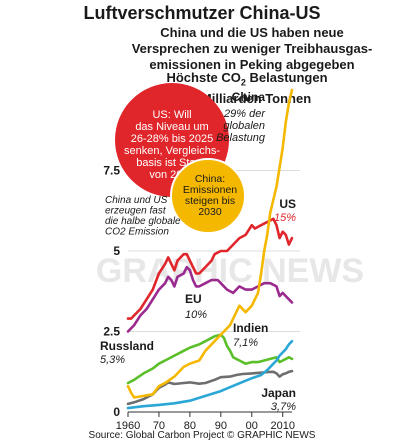 The image size is (404, 447). What do you see at coordinates (286, 77) in the screenshot?
I see `y-axis-label-suffix: Belastungen` at bounding box center [286, 77].